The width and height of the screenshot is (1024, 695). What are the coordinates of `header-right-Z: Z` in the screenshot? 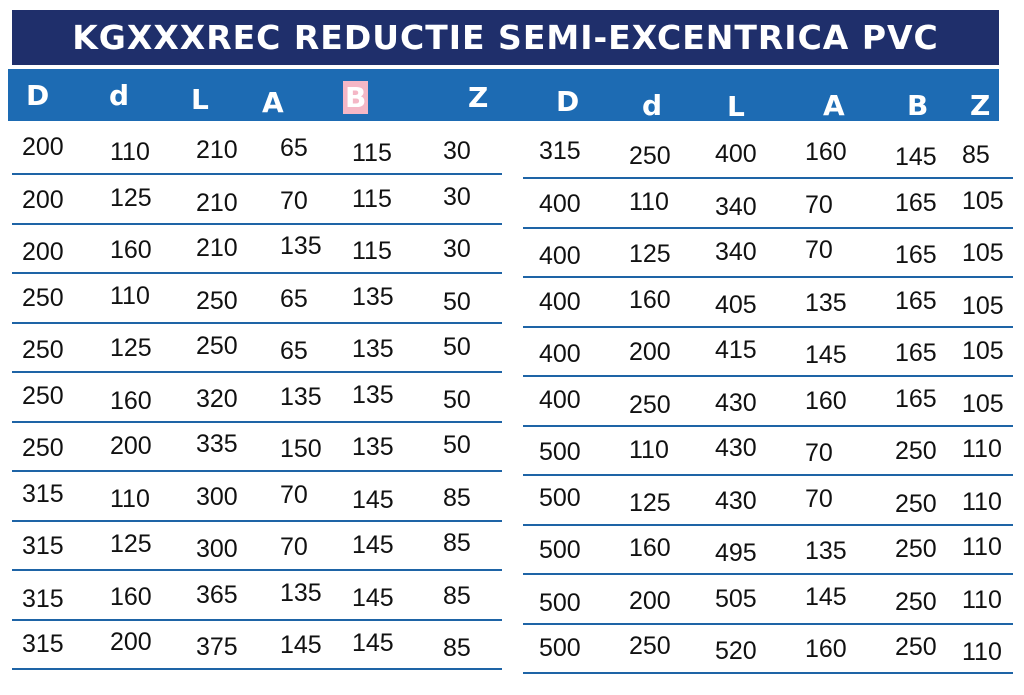 It's located at (980, 105).